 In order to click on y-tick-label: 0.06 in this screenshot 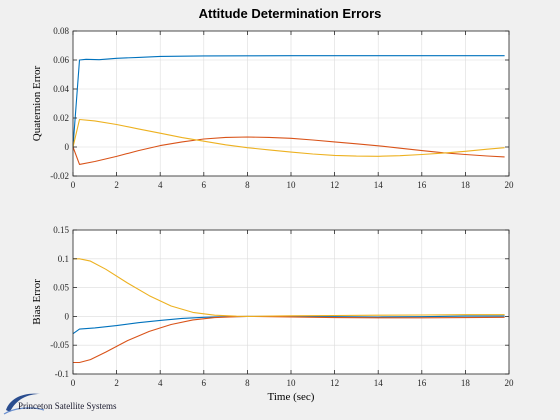, I will do `click(61, 60)`.